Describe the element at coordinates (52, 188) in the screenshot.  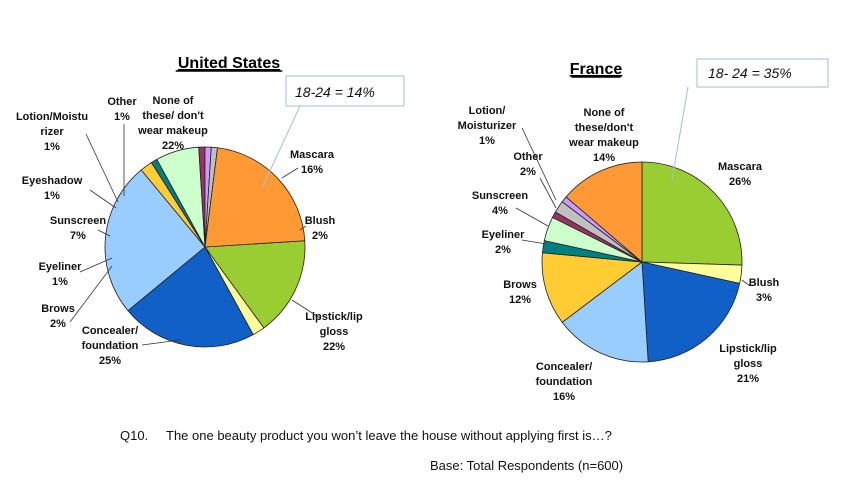
I see `slice-label-eyeshadow: Eyeshadow 1%` at that location.